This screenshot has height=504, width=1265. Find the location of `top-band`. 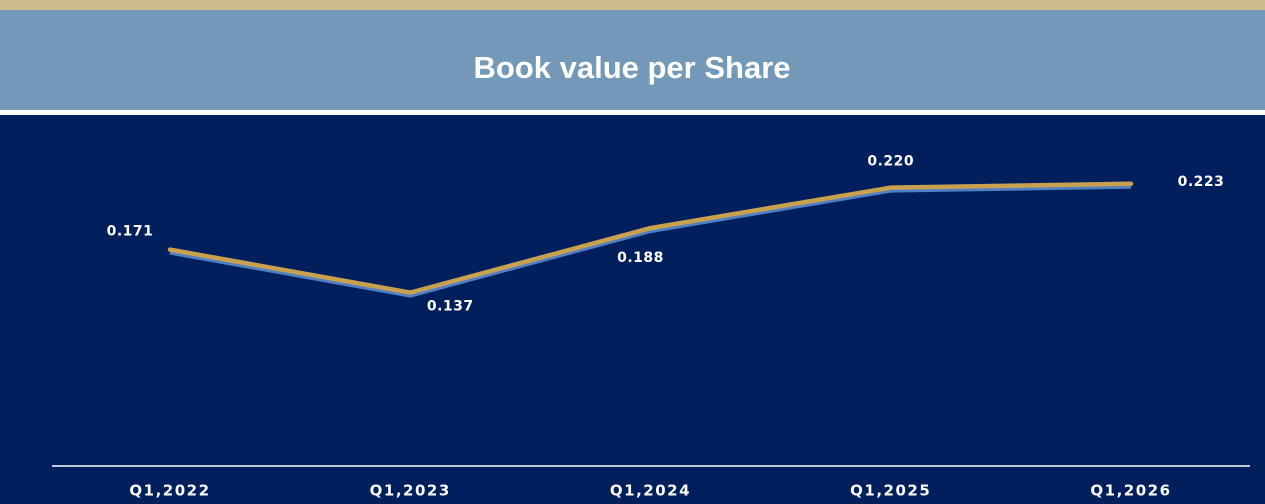

top-band is located at coordinates (632, 5).